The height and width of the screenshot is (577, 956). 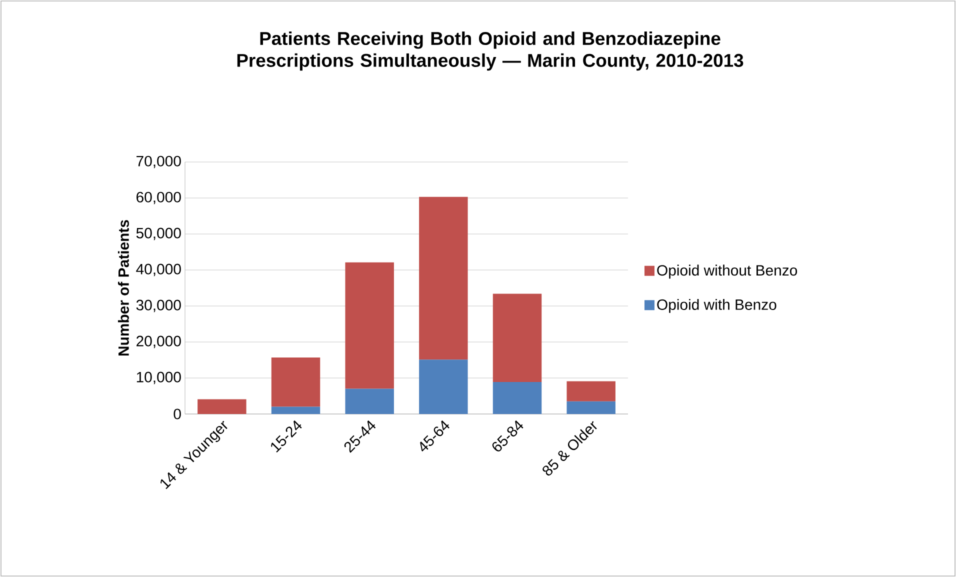 What do you see at coordinates (177, 414) in the screenshot?
I see `y-tick-label: 0` at bounding box center [177, 414].